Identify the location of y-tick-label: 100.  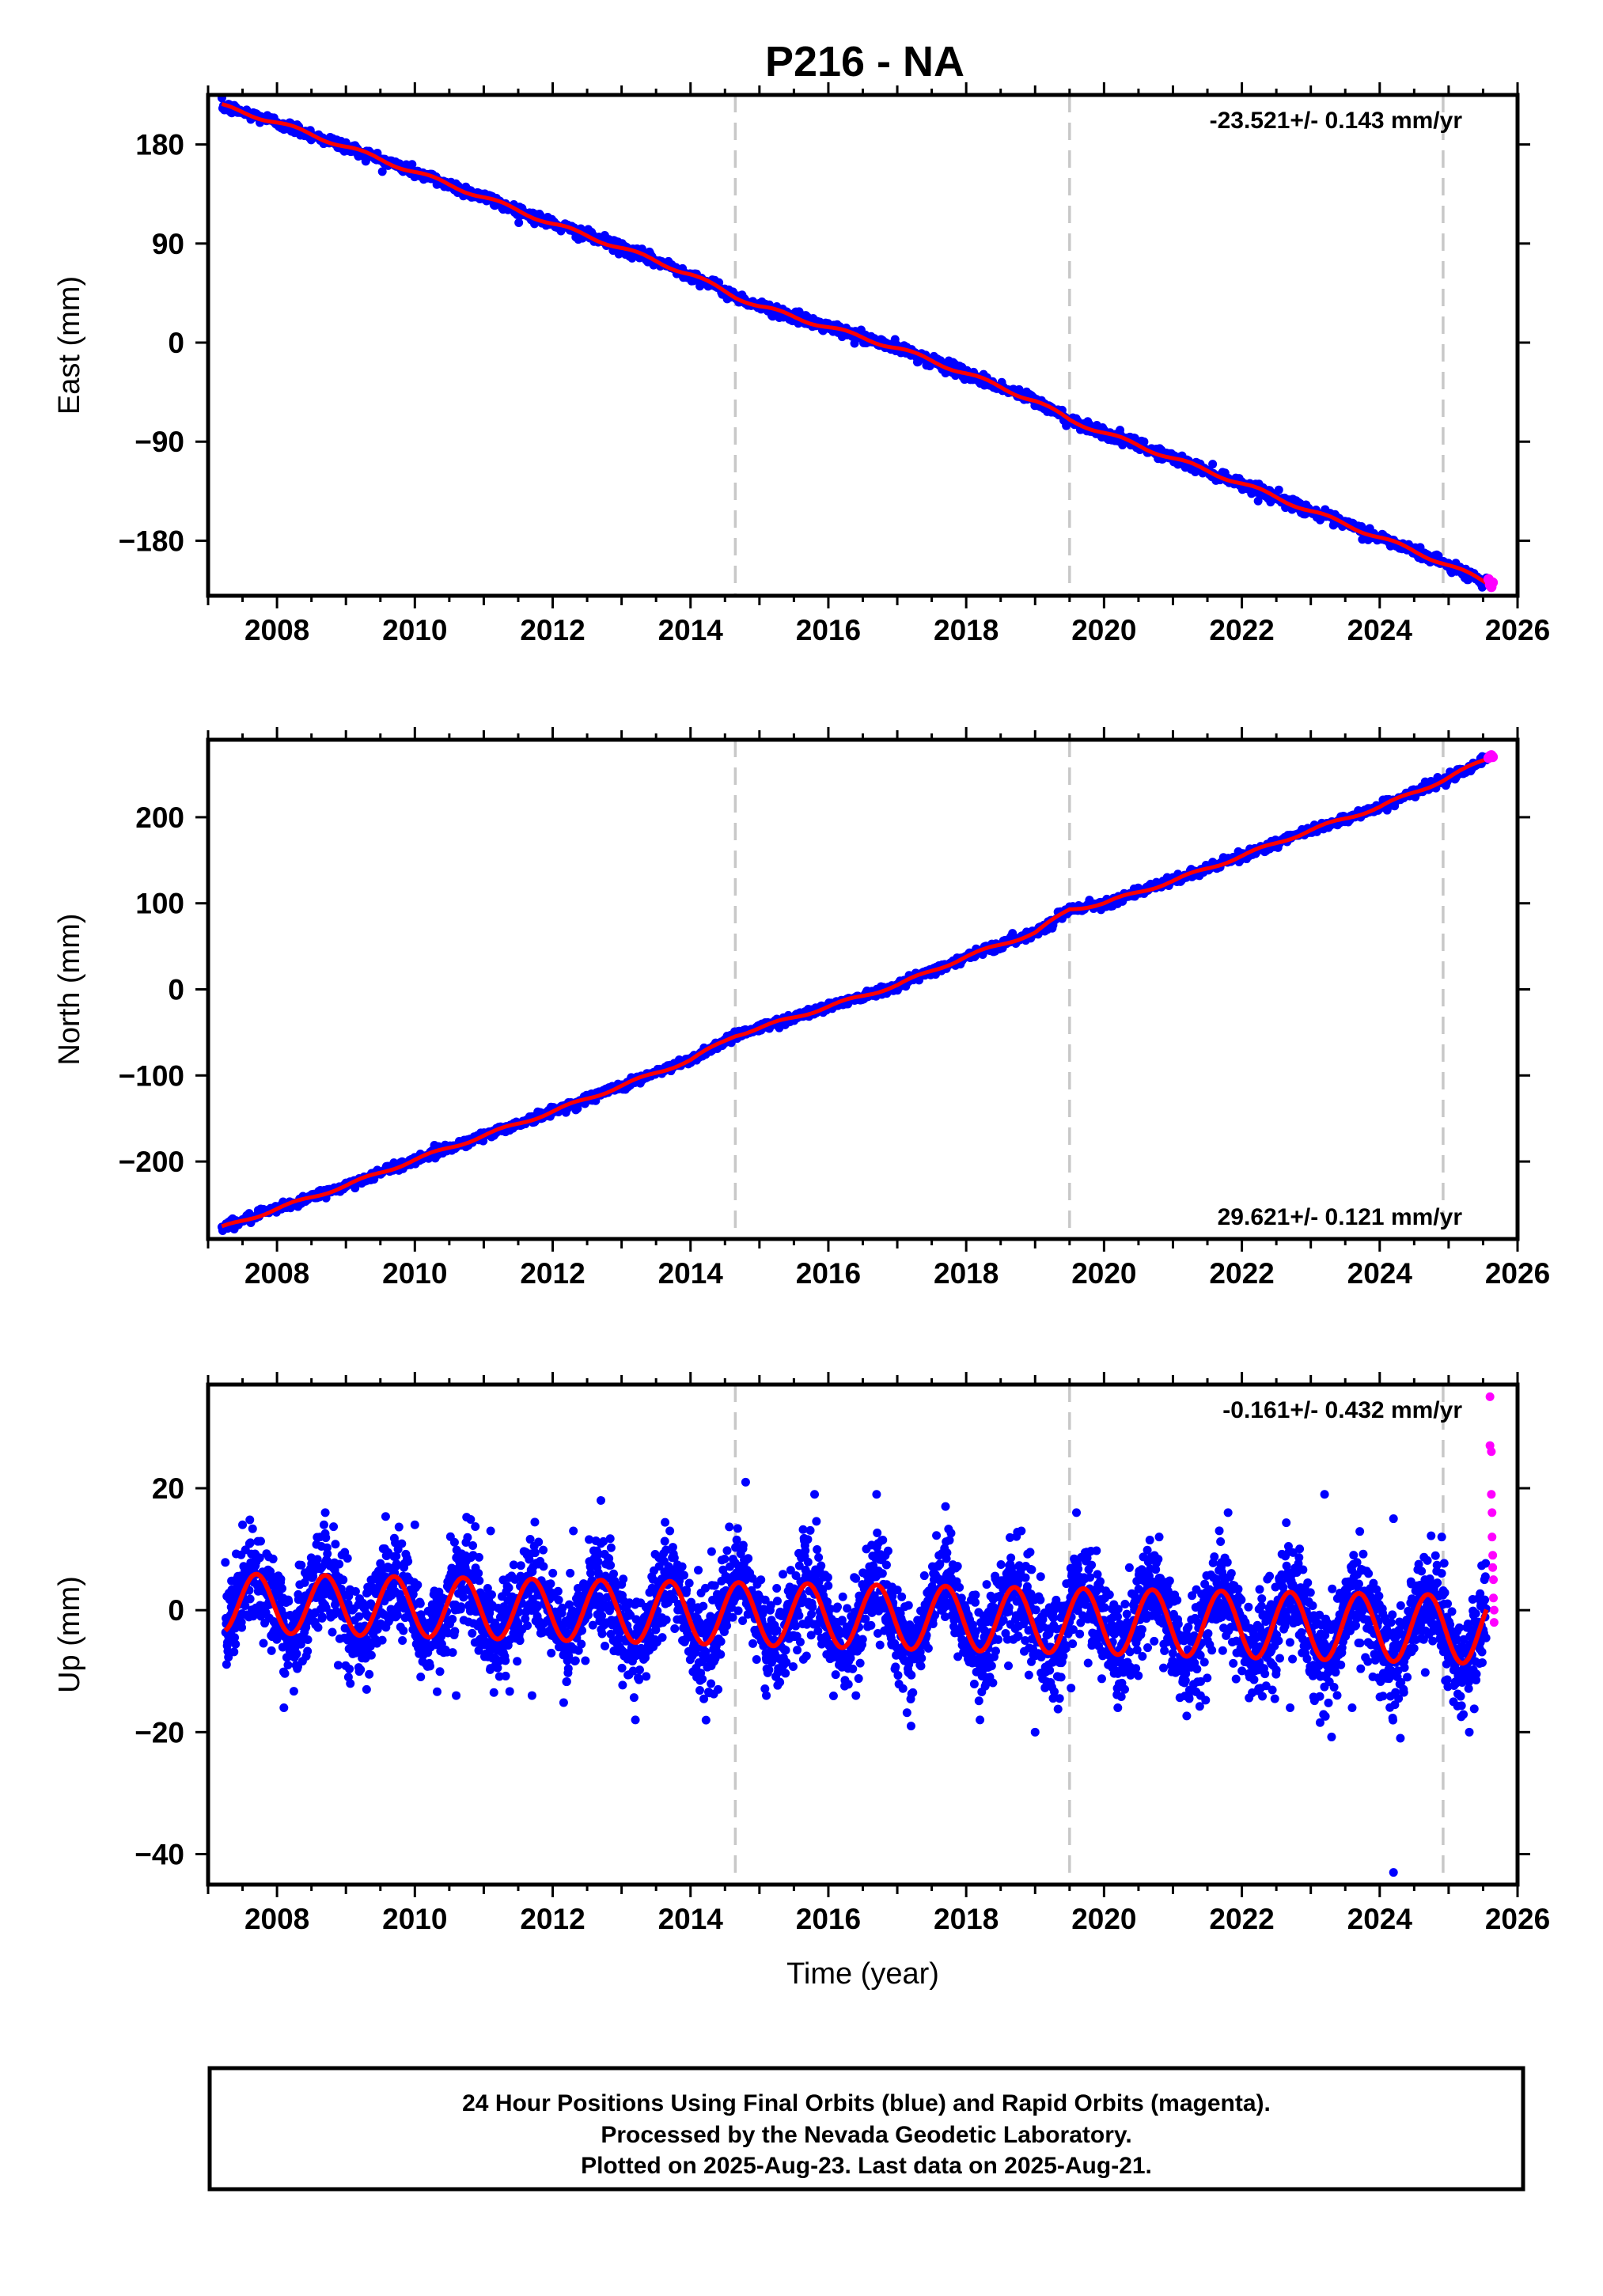
(159, 904).